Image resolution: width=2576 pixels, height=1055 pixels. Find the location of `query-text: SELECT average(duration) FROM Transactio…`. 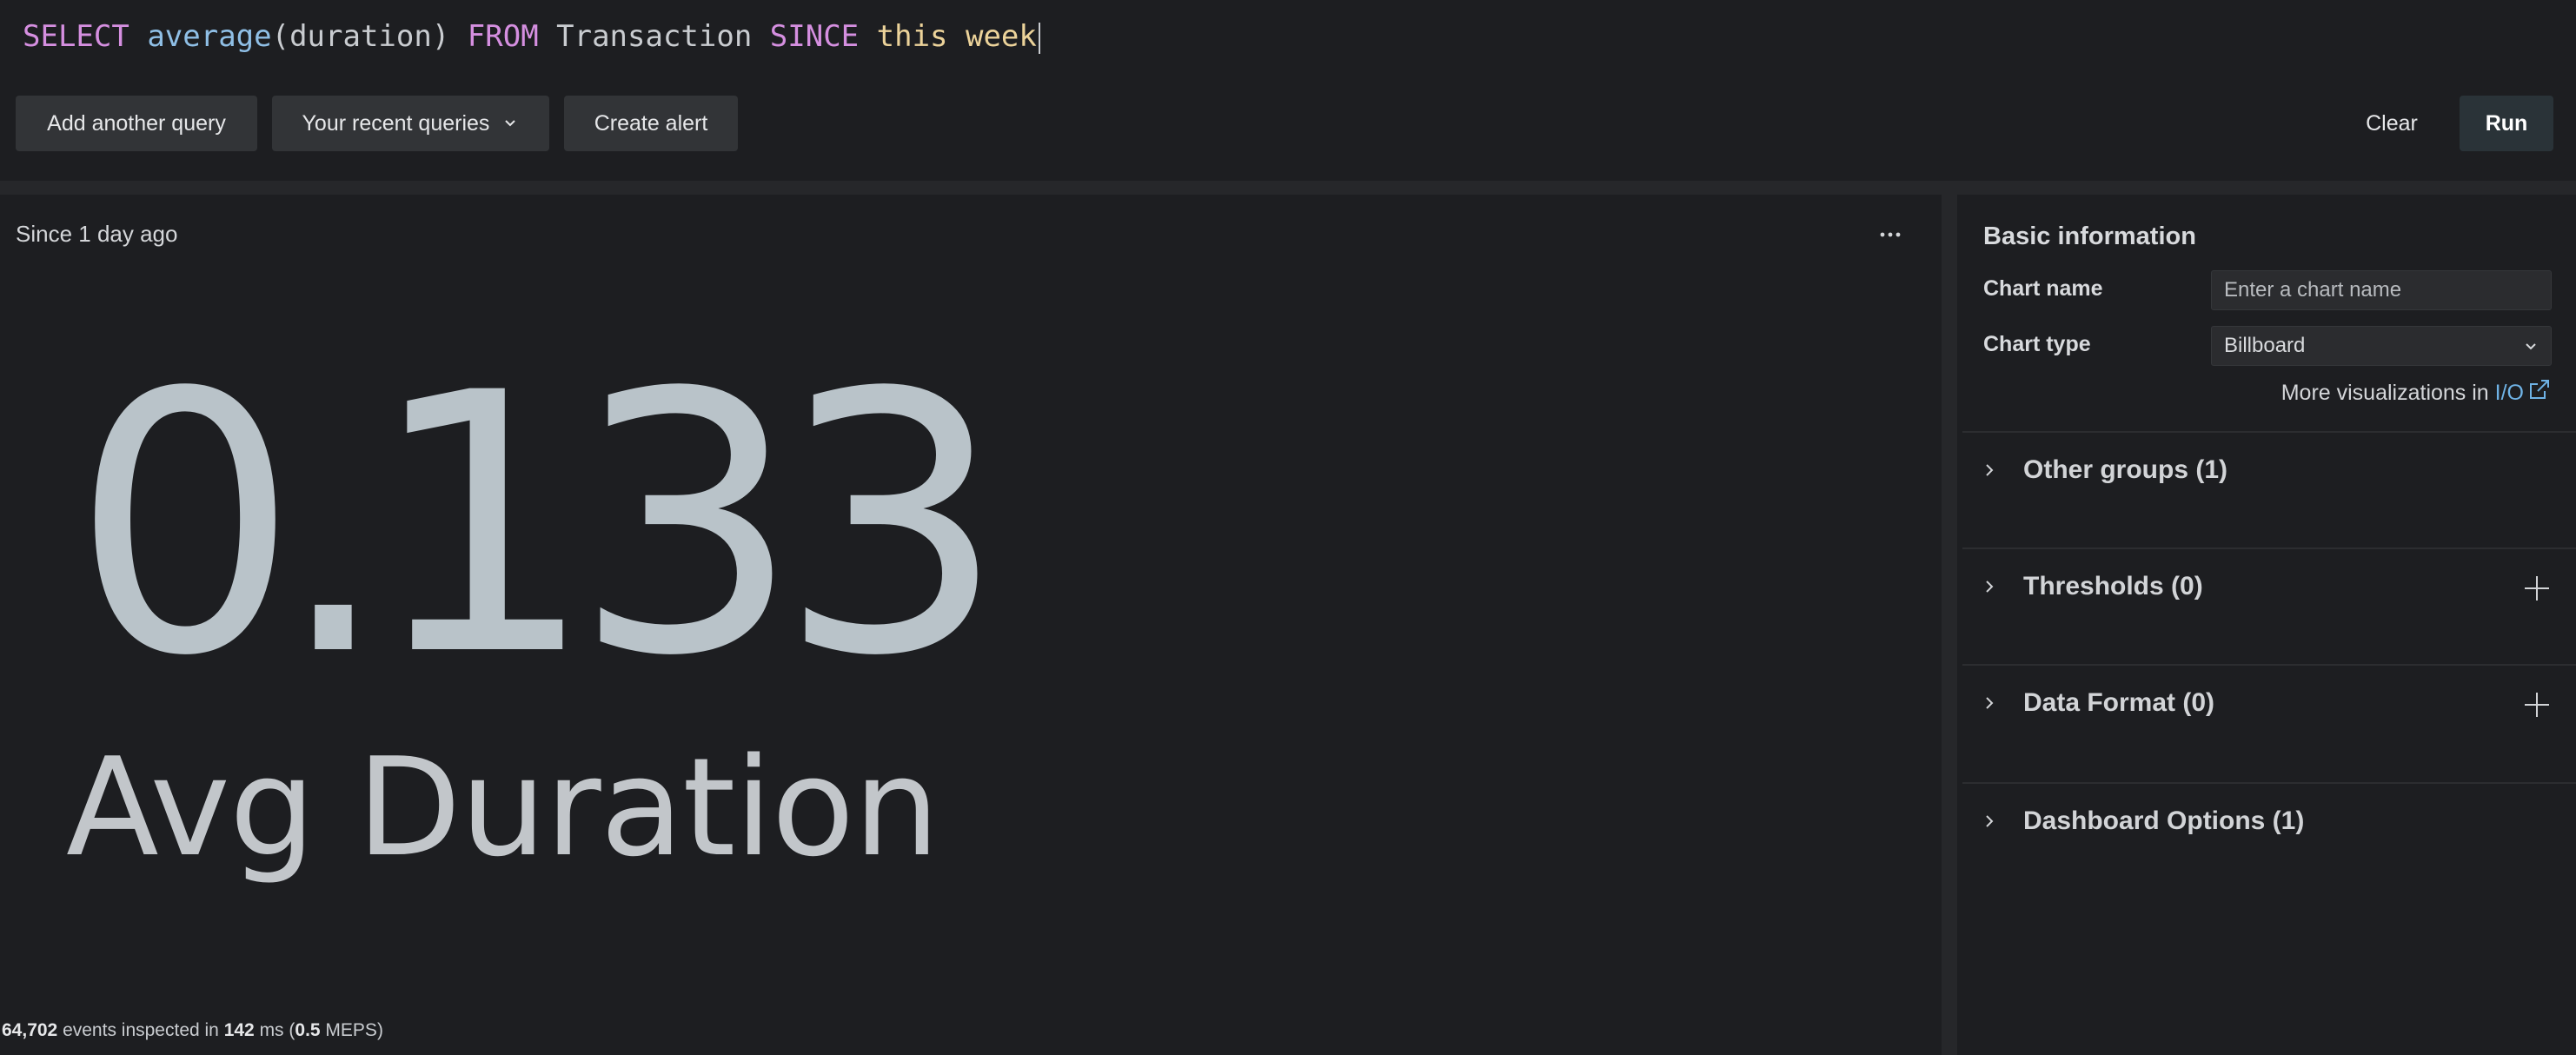

query-text: SELECT average(duration) FROM Transactio… is located at coordinates (531, 36).